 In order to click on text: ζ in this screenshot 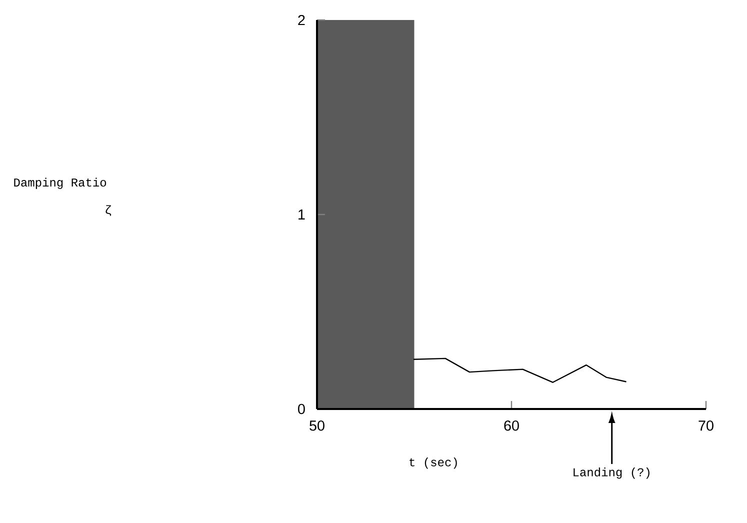, I will do `click(109, 210)`.